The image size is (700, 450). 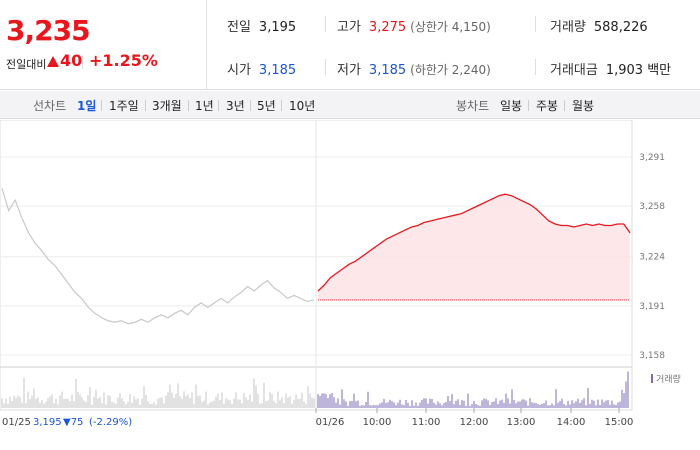 I want to click on period-1y: 1년, so click(x=204, y=106).